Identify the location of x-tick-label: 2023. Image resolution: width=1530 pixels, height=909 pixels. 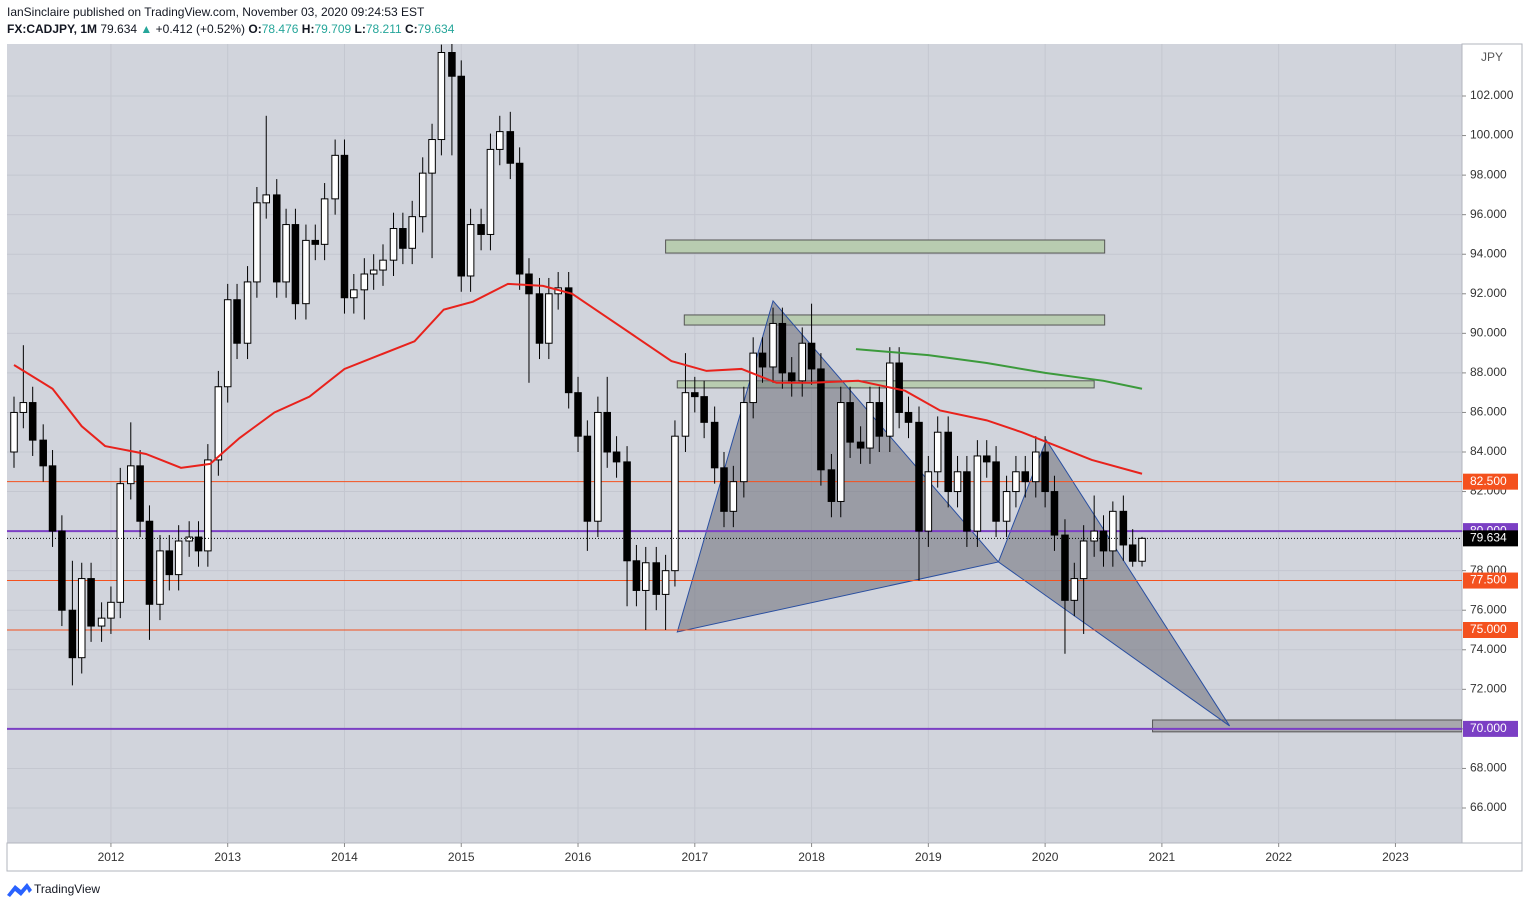
(1395, 857).